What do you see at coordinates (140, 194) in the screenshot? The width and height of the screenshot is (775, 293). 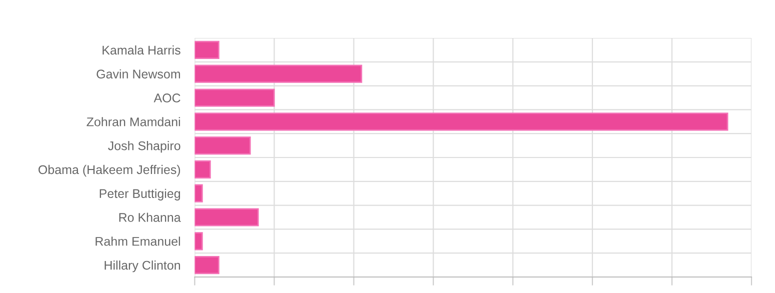 I see `y-tick-label: Peter Buttigieg` at bounding box center [140, 194].